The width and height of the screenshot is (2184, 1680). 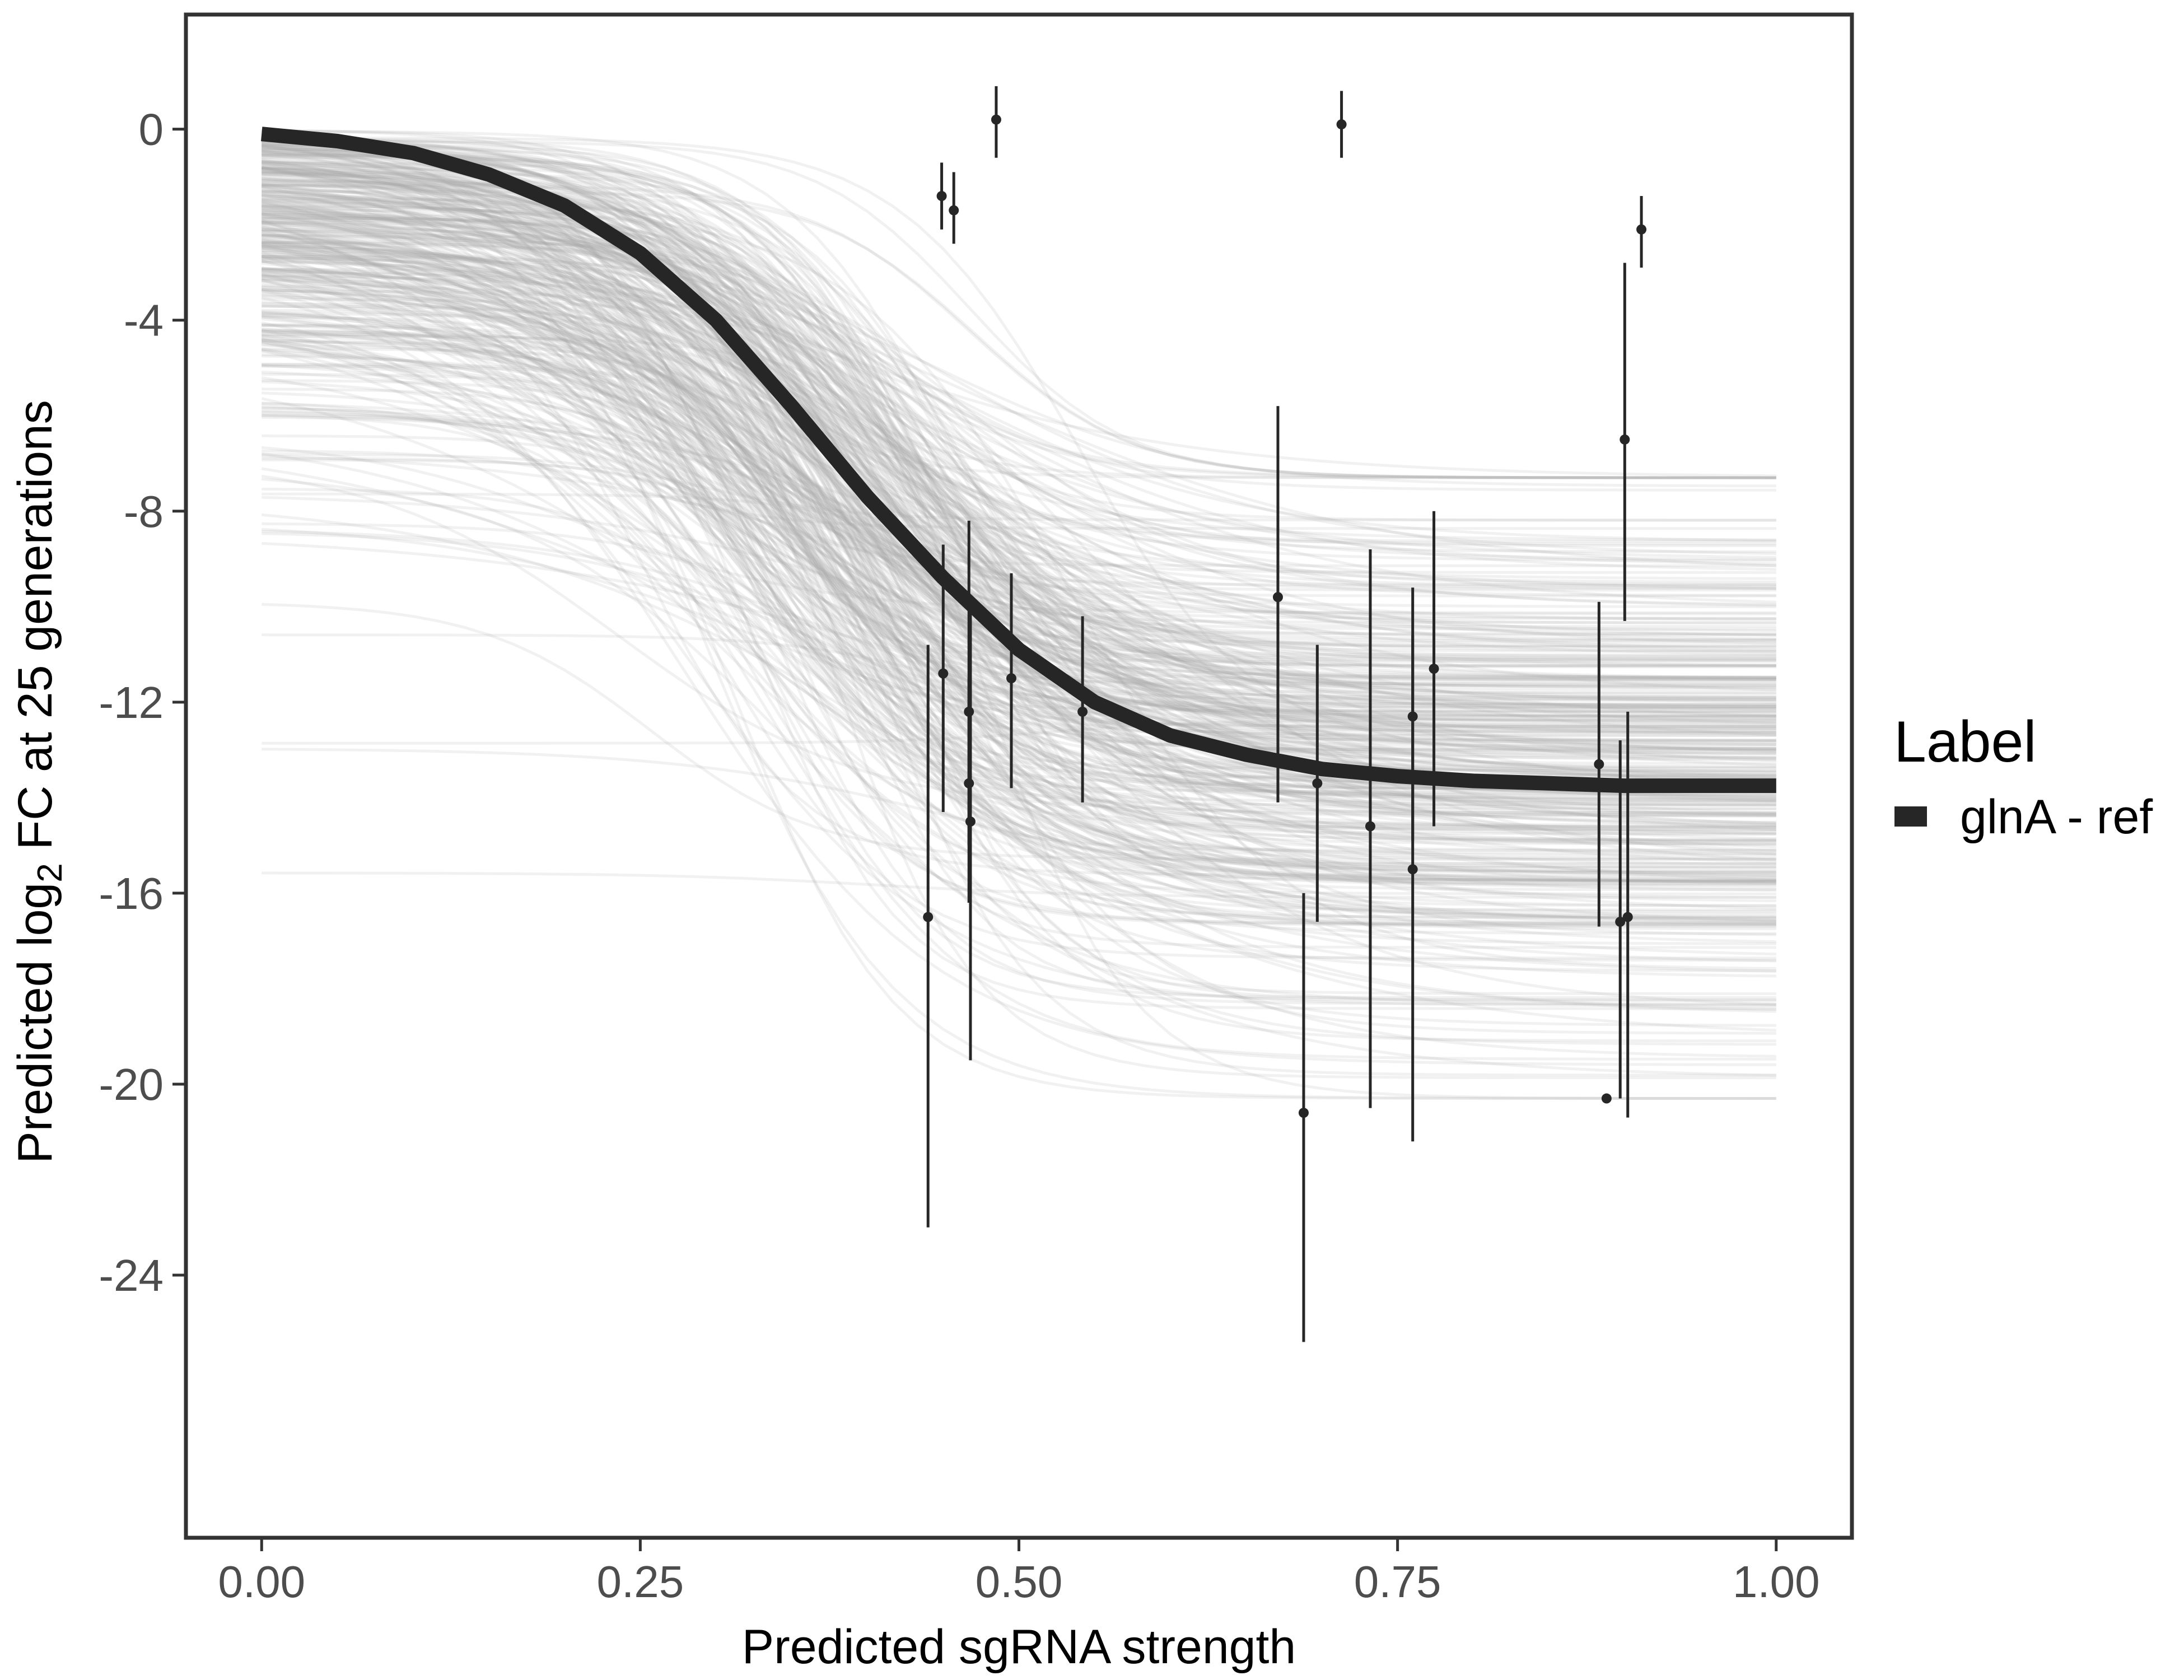 What do you see at coordinates (132, 894) in the screenshot?
I see `y-tick-label: -16` at bounding box center [132, 894].